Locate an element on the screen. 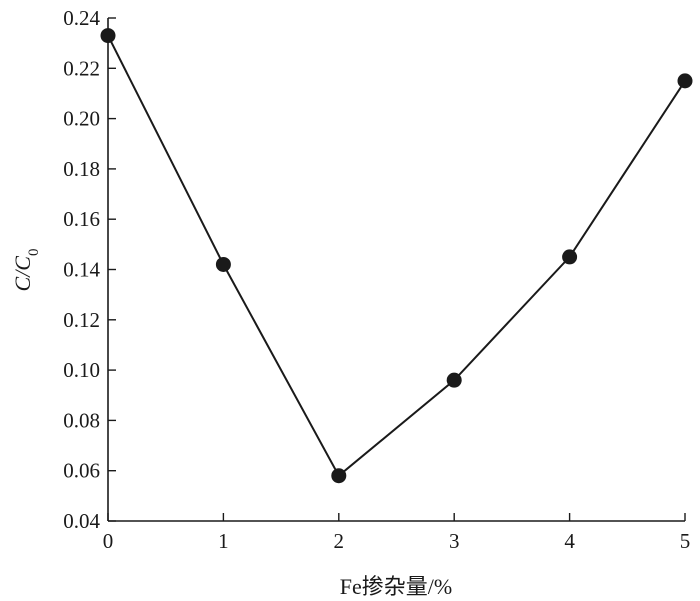  x-tick-label: 1 is located at coordinates (223, 541).